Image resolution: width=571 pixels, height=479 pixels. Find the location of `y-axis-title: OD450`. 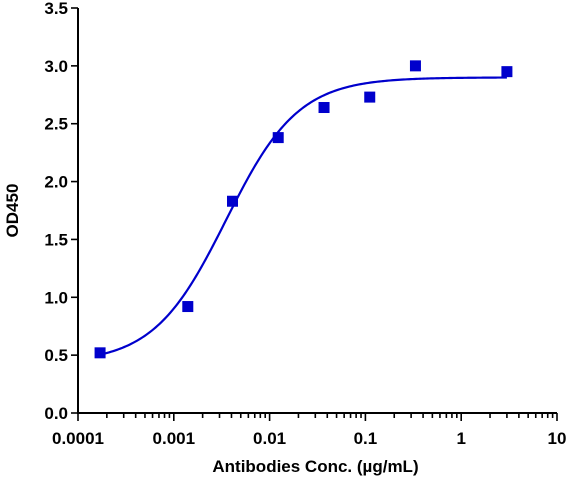

y-axis-title: OD450 is located at coordinates (12, 211).